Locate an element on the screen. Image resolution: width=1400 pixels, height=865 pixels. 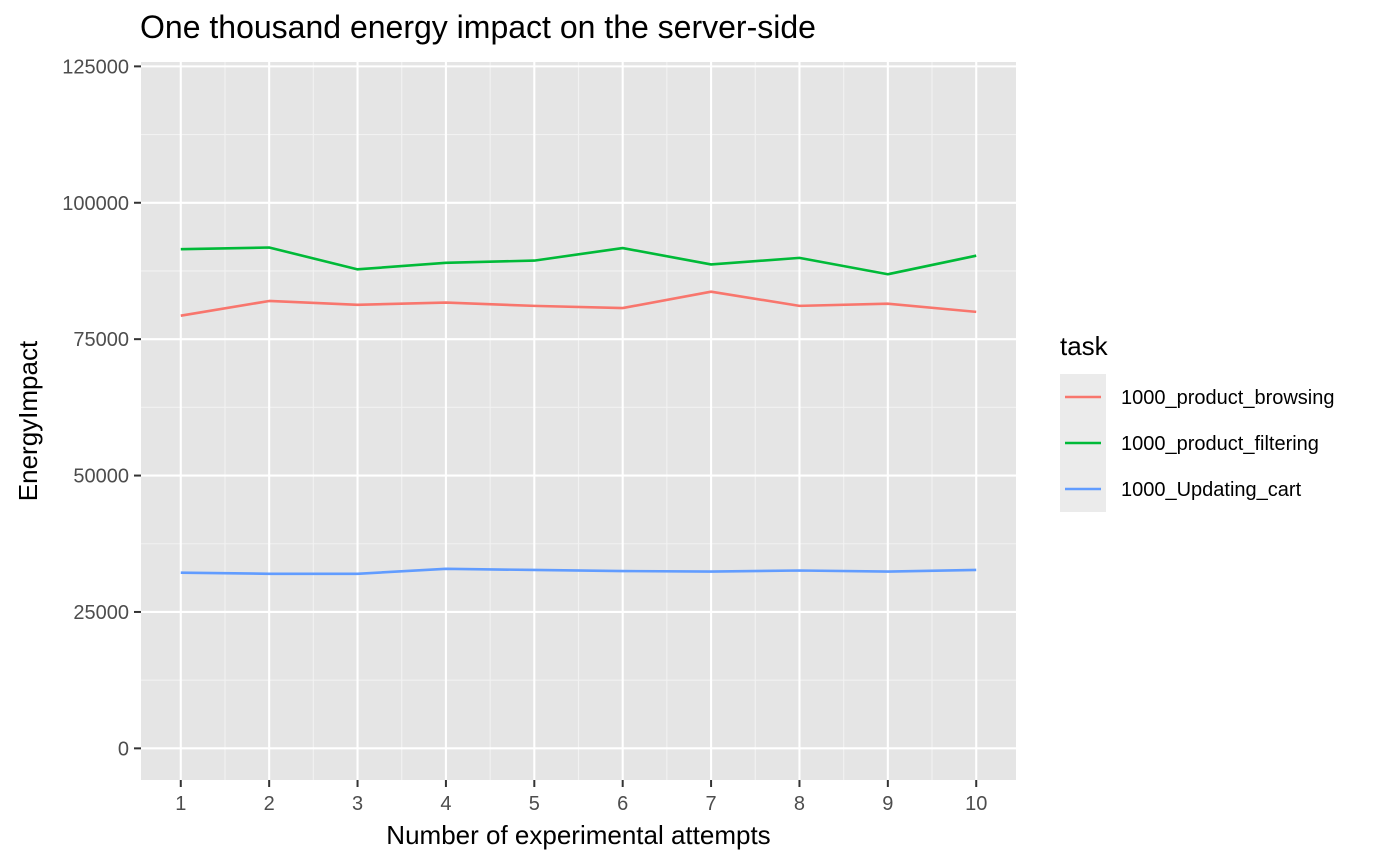
legend-label: 1000_Updating_cart is located at coordinates (1211, 490).